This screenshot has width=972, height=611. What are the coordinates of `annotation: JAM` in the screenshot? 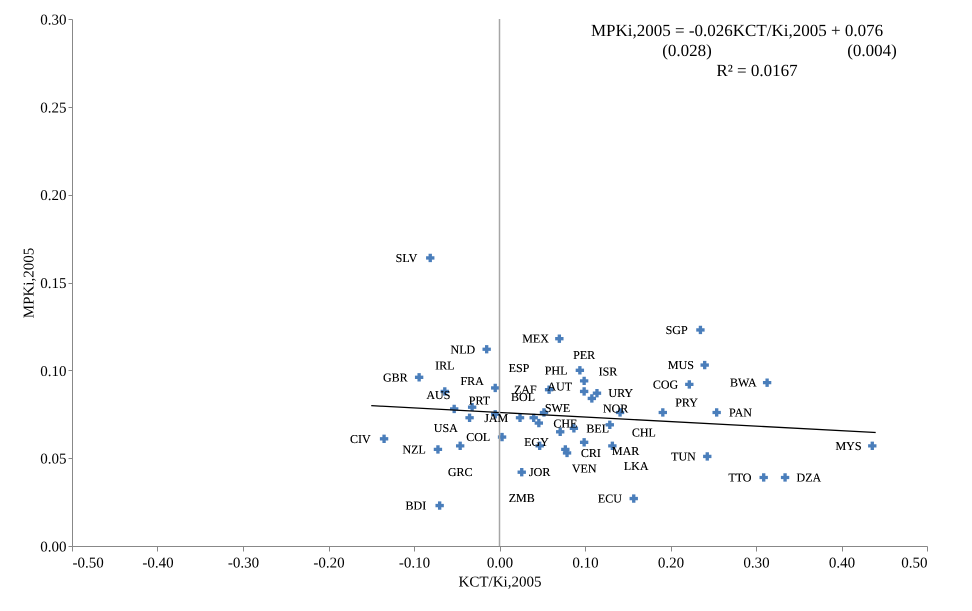 It's located at (496, 417).